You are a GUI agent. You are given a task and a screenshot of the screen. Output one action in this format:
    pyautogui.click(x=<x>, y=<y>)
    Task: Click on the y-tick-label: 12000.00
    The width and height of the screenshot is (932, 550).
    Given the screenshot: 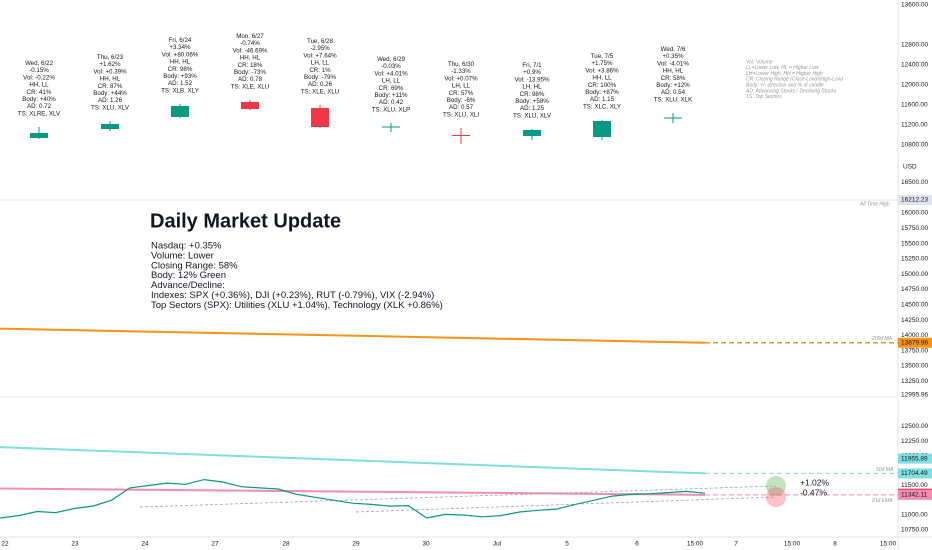 What is the action you would take?
    pyautogui.click(x=914, y=85)
    